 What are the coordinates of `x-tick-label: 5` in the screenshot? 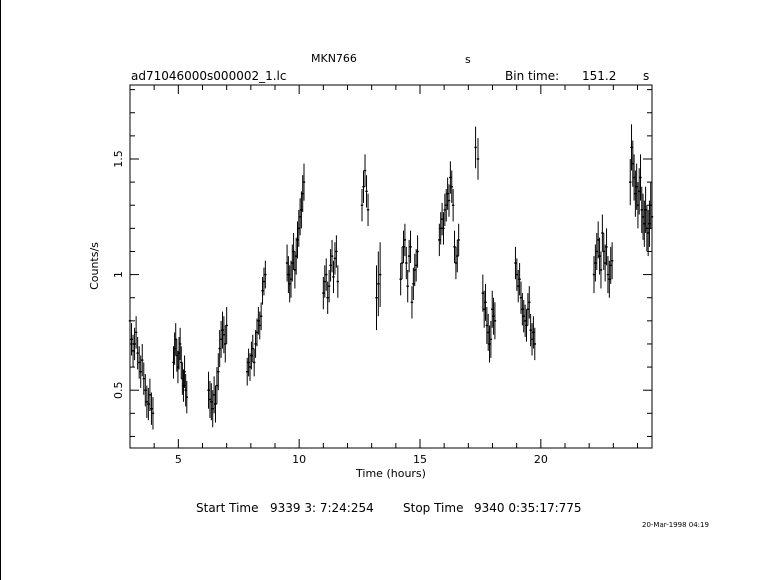 It's located at (178, 459).